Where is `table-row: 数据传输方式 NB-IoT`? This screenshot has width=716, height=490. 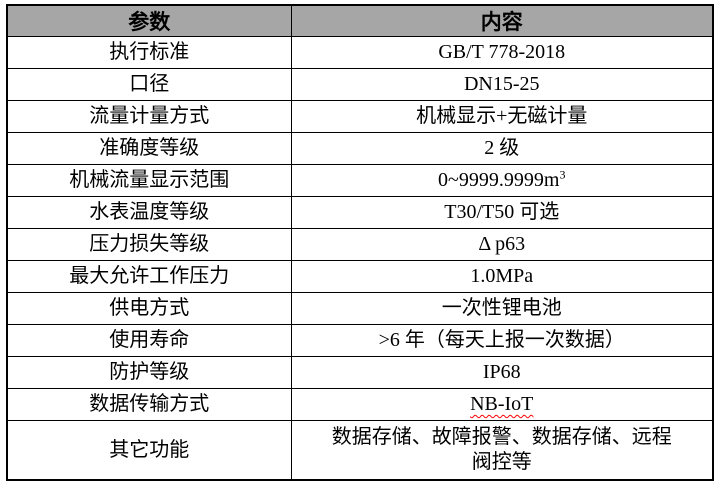 table-row: 数据传输方式 NB-IoT is located at coordinates (360, 404).